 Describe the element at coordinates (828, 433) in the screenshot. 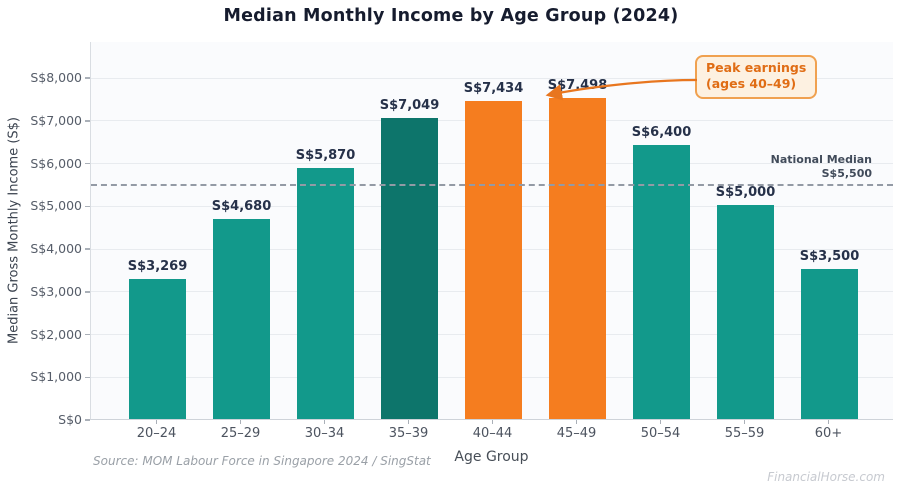

I see `x-tick-label: 60+` at that location.